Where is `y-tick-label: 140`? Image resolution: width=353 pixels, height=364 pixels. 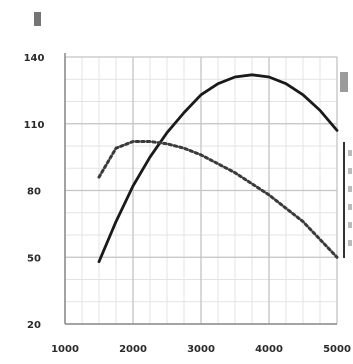
y-tick-label: 140 is located at coordinates (34, 58).